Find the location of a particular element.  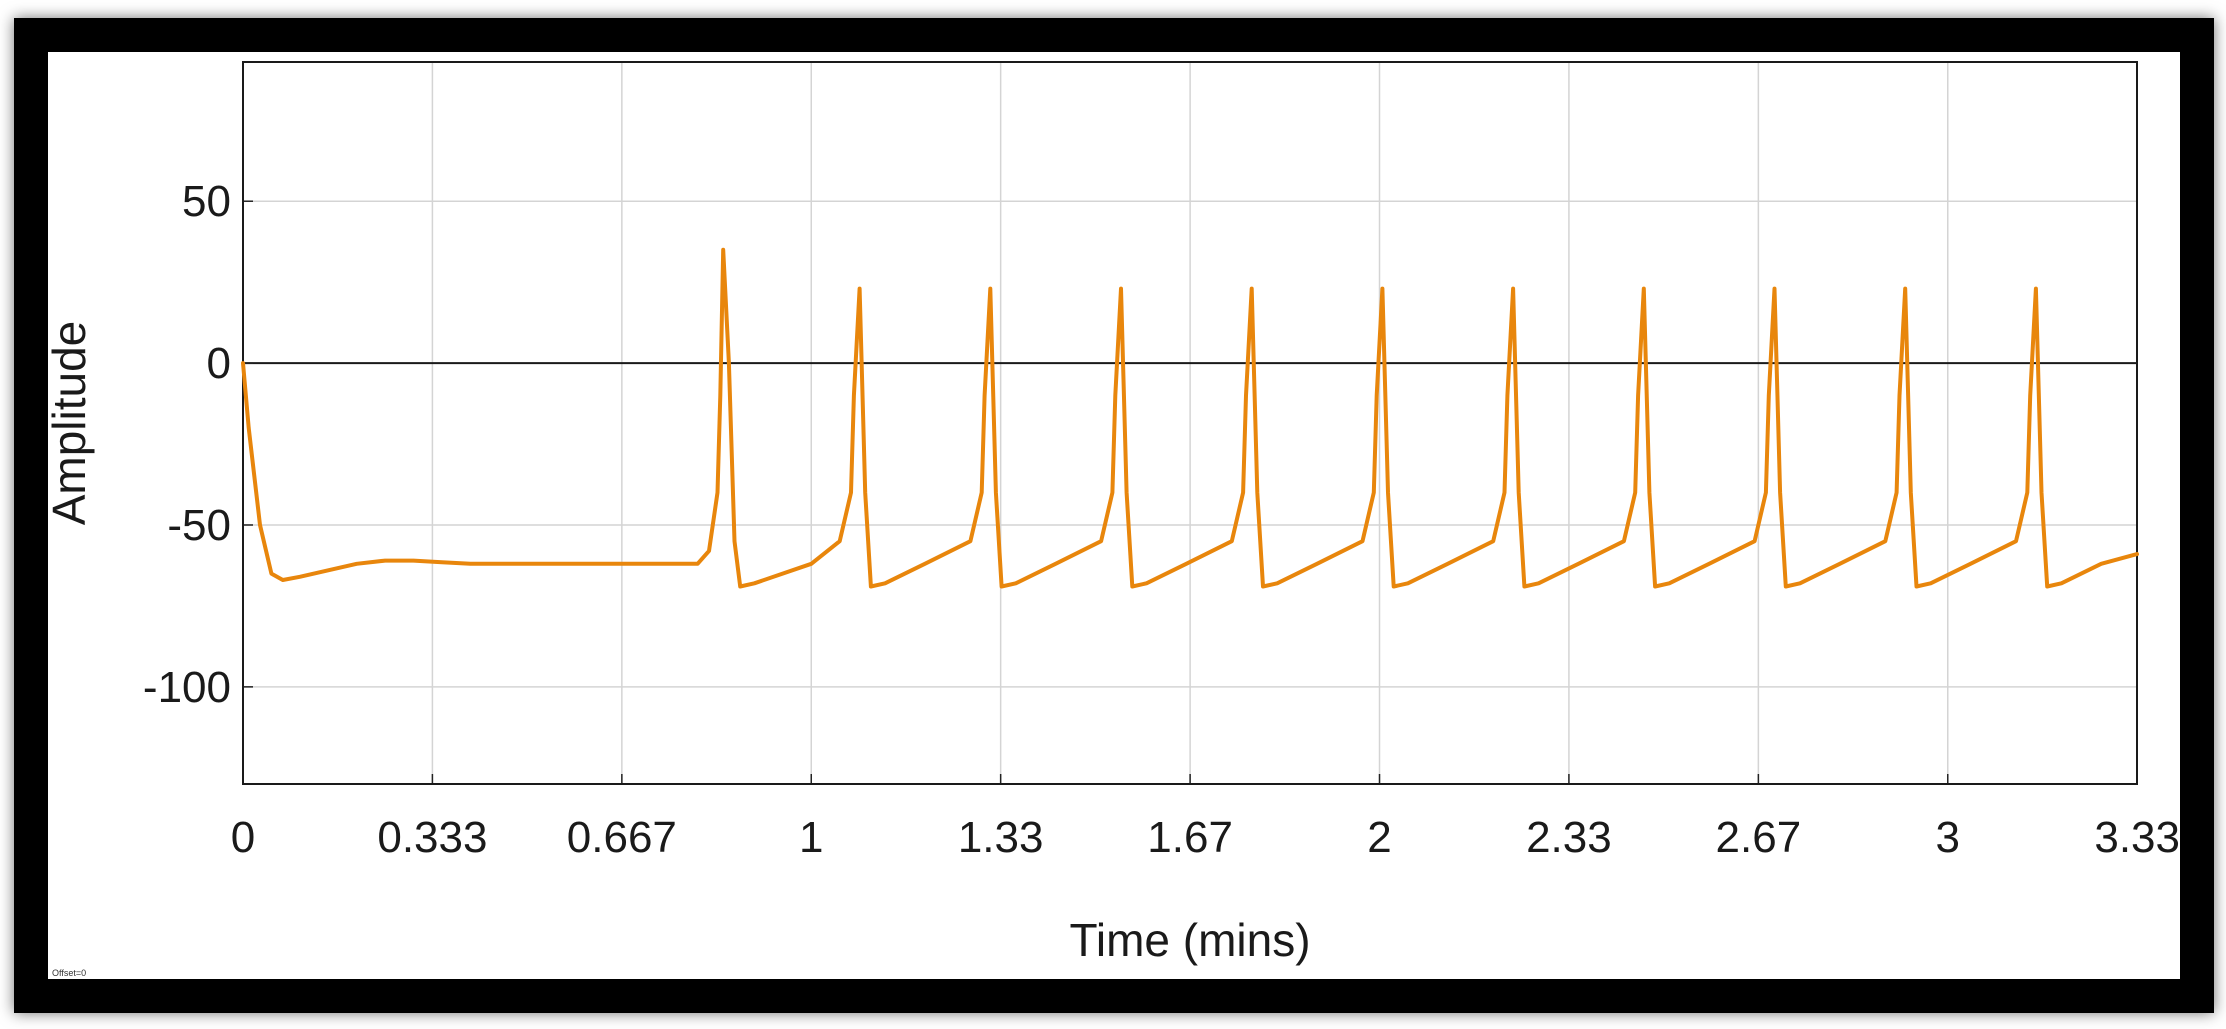

y-tick-label: 0 is located at coordinates (219, 363).